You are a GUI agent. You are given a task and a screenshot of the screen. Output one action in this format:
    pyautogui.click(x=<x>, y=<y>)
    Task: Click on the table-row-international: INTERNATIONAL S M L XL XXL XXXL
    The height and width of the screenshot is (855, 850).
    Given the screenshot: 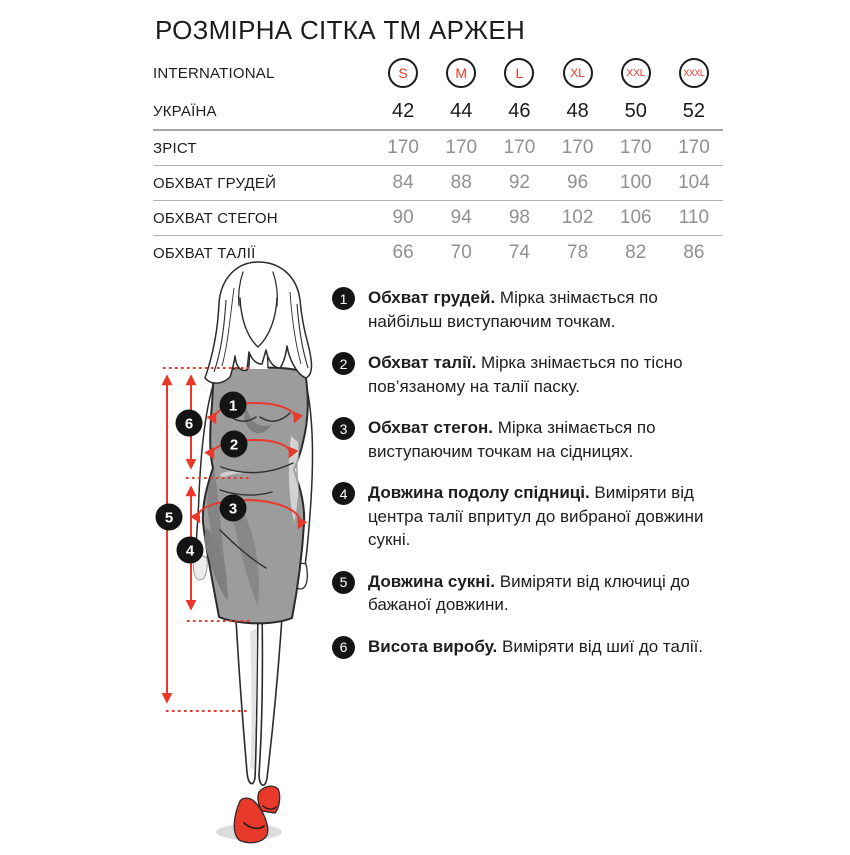 What is the action you would take?
    pyautogui.click(x=438, y=73)
    